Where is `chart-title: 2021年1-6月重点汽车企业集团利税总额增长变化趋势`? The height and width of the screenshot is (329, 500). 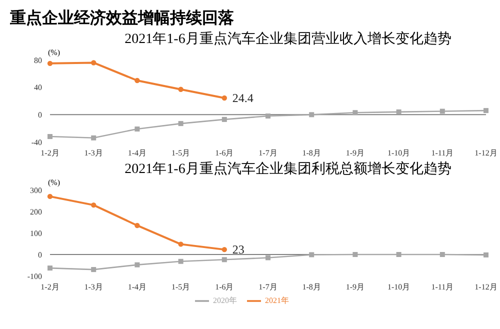 chart-title: 2021年1-6月重点汽车企业集团利税总额增长变化趋势 is located at coordinates (288, 169).